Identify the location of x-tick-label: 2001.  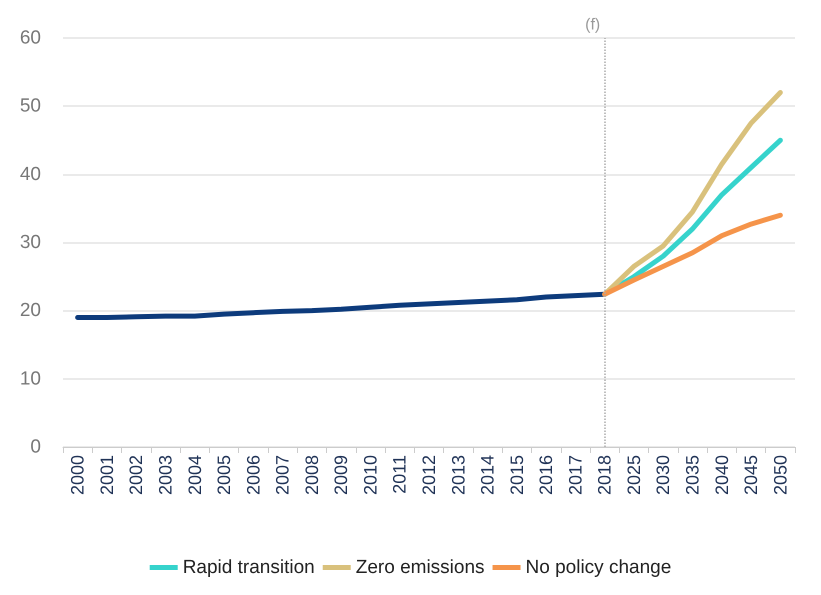
(106, 475).